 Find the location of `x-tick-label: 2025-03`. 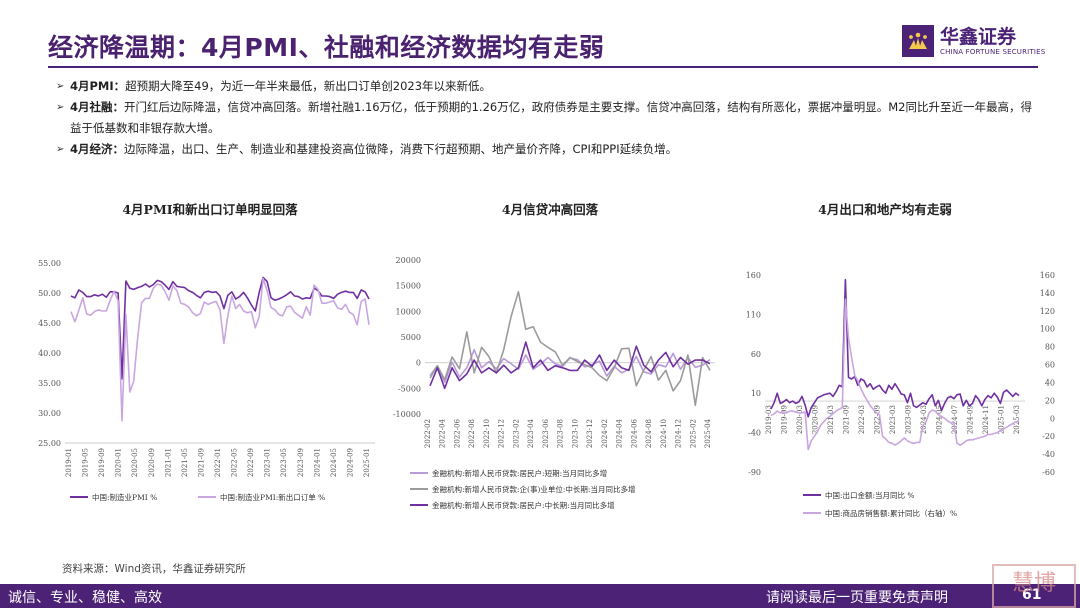

x-tick-label: 2025-03 is located at coordinates (1017, 419).